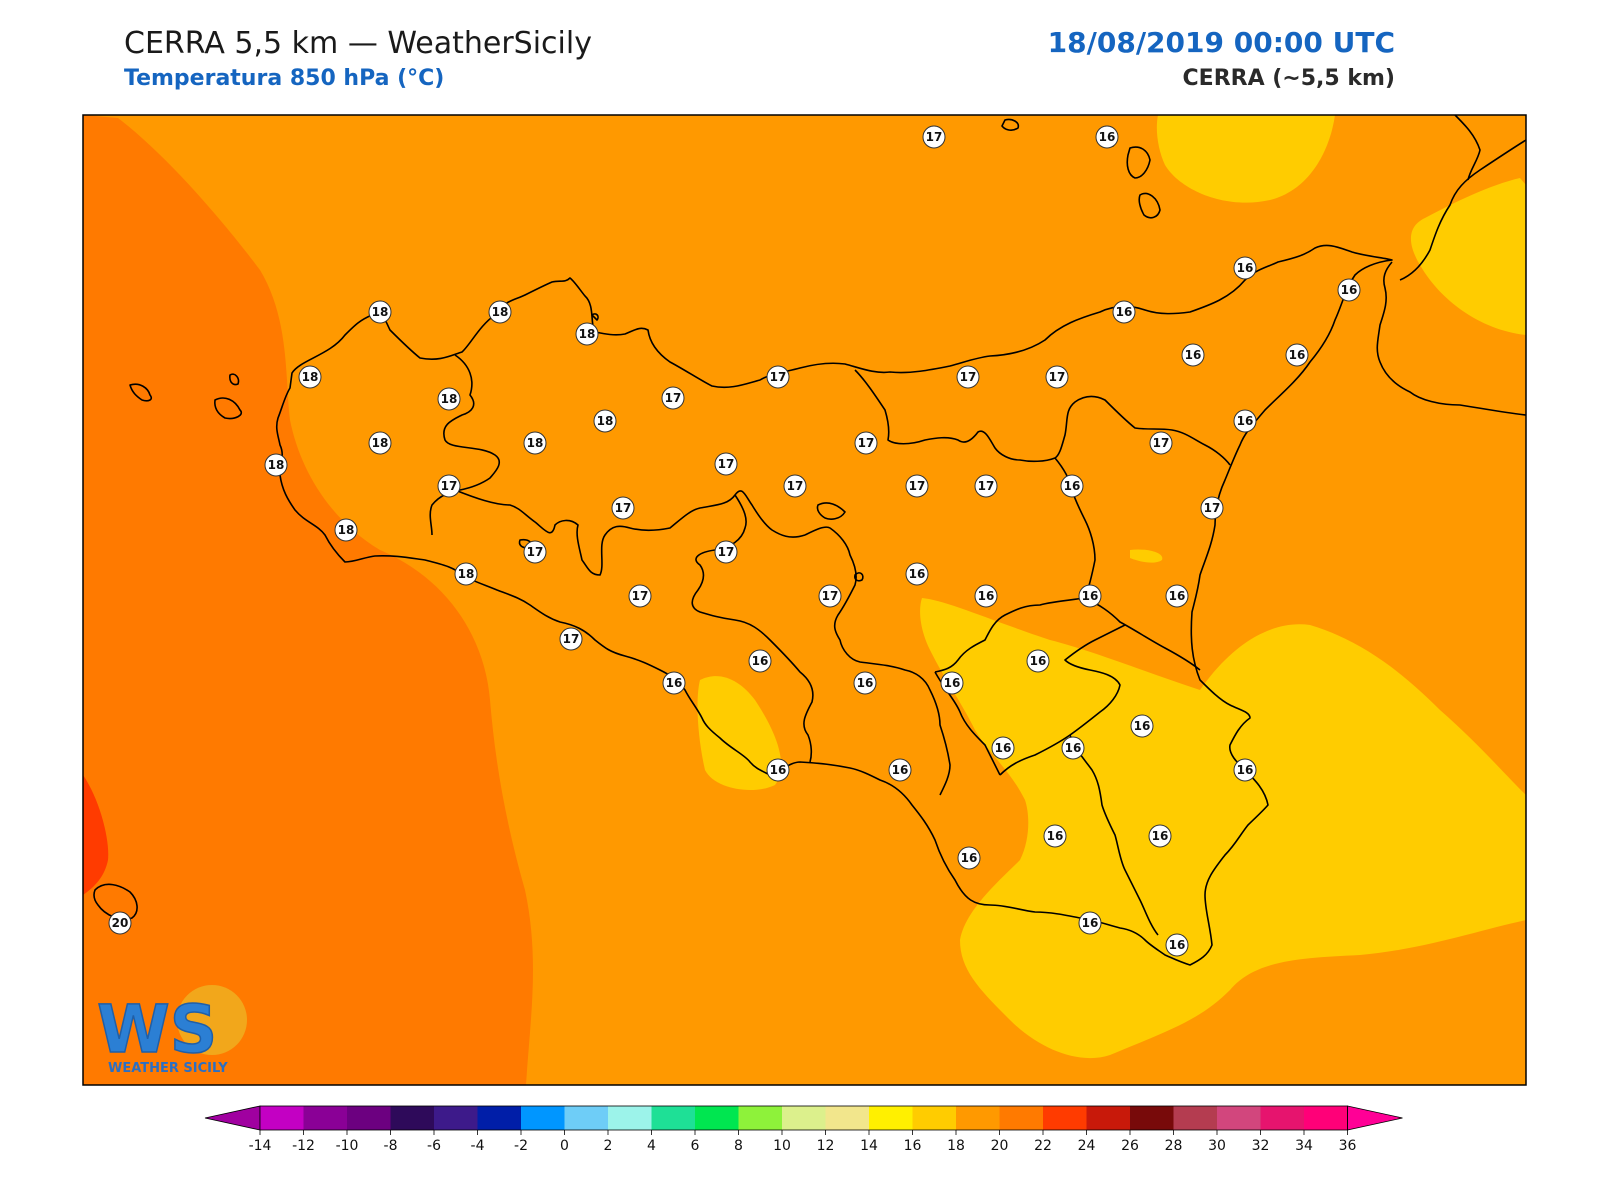 The height and width of the screenshot is (1200, 1600). Describe the element at coordinates (212, 1020) in the screenshot. I see `logo-sun-icon` at that location.